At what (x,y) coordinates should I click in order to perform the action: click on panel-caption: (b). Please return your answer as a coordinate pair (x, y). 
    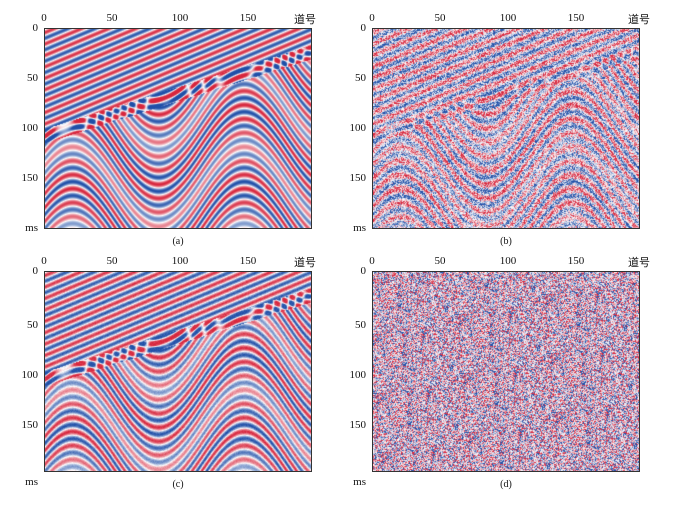
    Looking at the image, I should click on (506, 241).